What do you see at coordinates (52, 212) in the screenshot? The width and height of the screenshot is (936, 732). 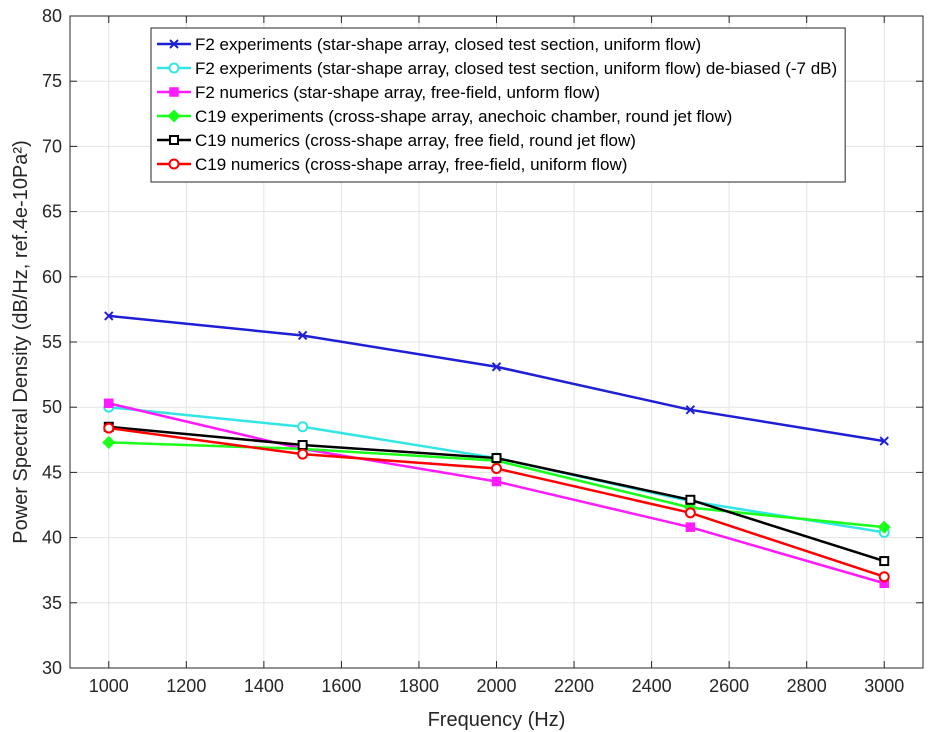 I see `y-tick-label: 65` at bounding box center [52, 212].